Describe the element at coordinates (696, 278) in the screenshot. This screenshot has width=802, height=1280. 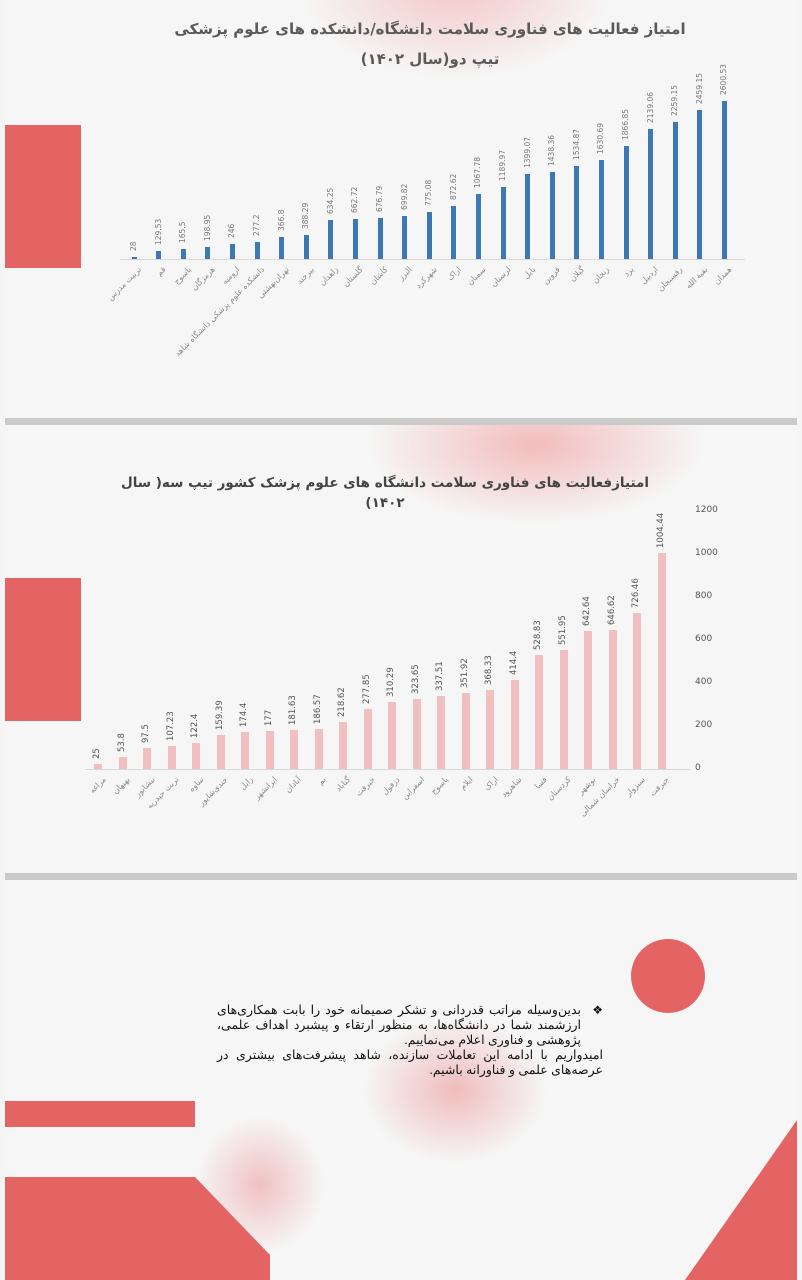
I see `category-label: بقیة الله` at that location.